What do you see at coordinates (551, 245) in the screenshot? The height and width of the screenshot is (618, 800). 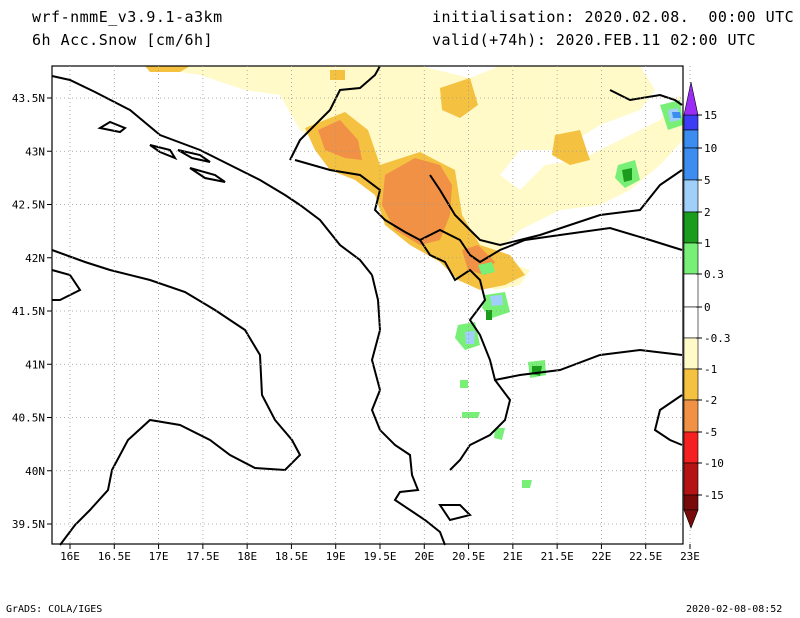 I see `border-kosovo` at bounding box center [551, 245].